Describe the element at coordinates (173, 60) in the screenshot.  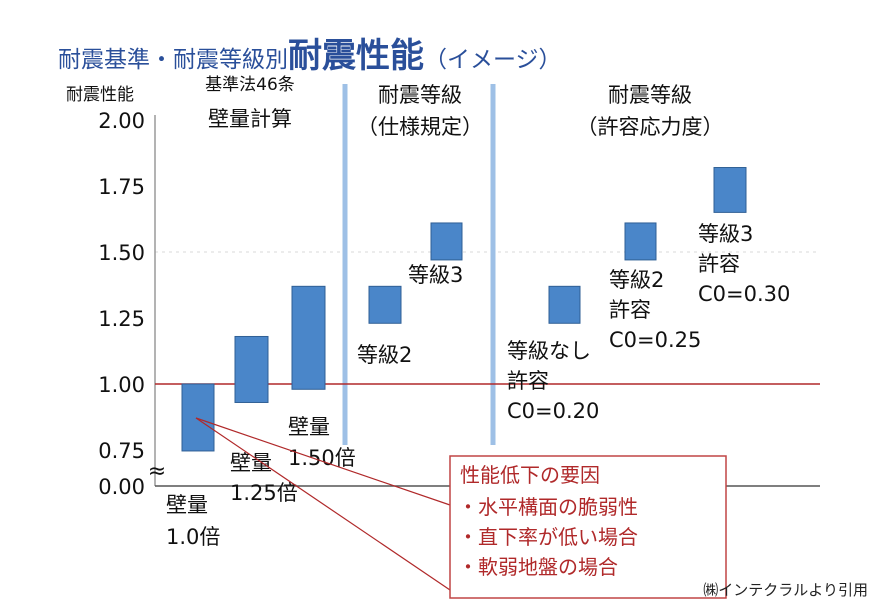
I see `title-part-1: 耐震基準・耐震等級別` at that location.